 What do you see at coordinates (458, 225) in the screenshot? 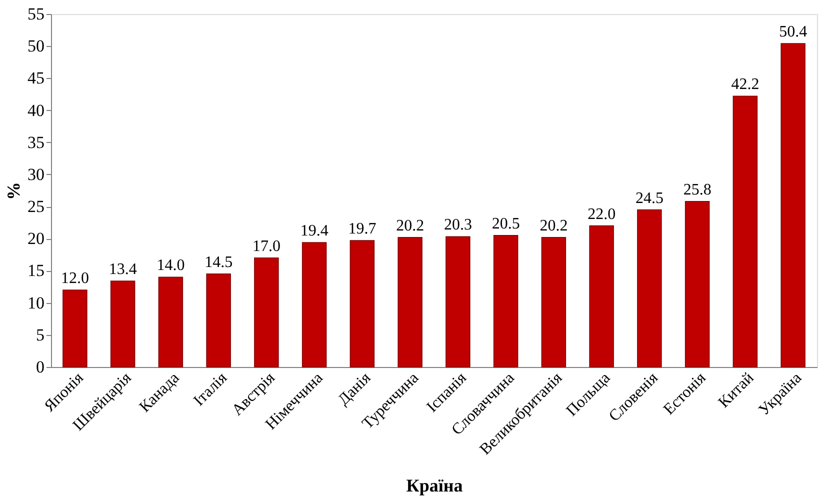
I see `data-label: 20.3` at bounding box center [458, 225].